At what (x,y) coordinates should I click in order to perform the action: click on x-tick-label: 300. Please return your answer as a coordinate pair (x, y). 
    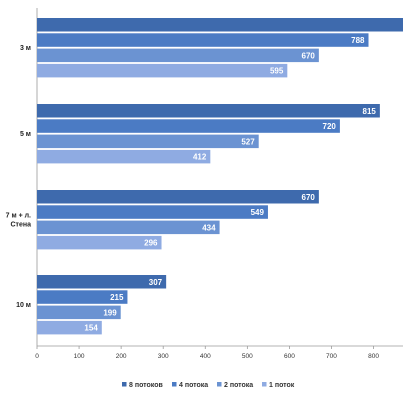
    Looking at the image, I should click on (163, 356).